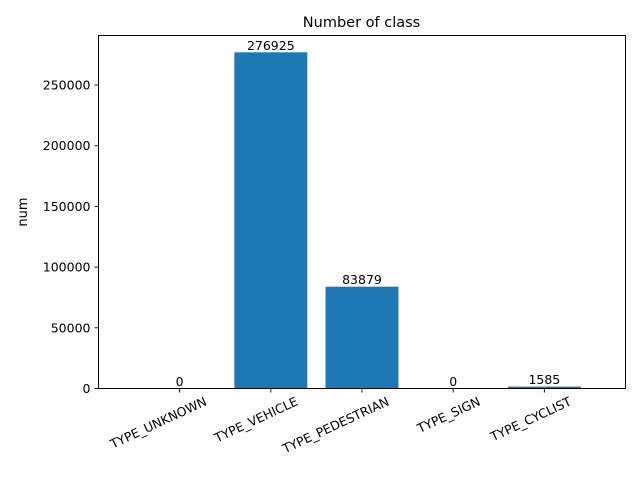  I want to click on y-tick-label: 100000, so click(67, 267).